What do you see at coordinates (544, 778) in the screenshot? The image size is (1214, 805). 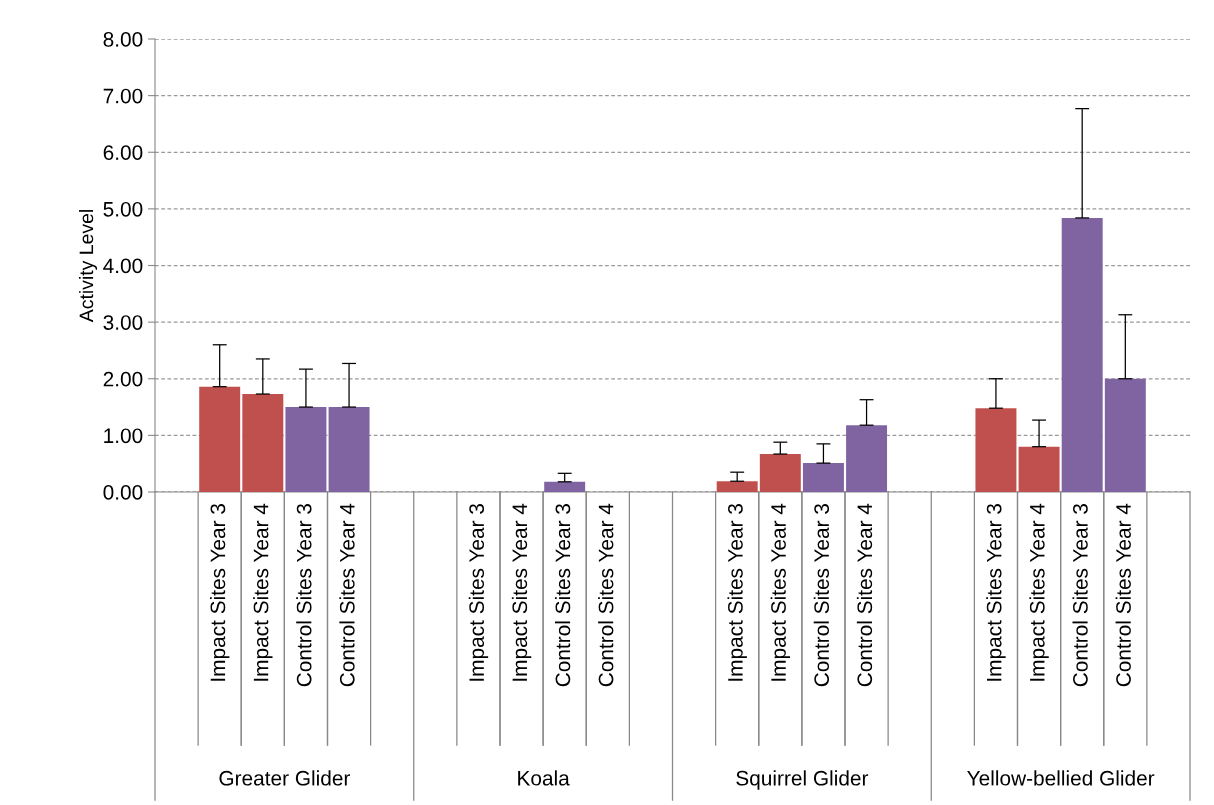 I see `text: Koala` at bounding box center [544, 778].